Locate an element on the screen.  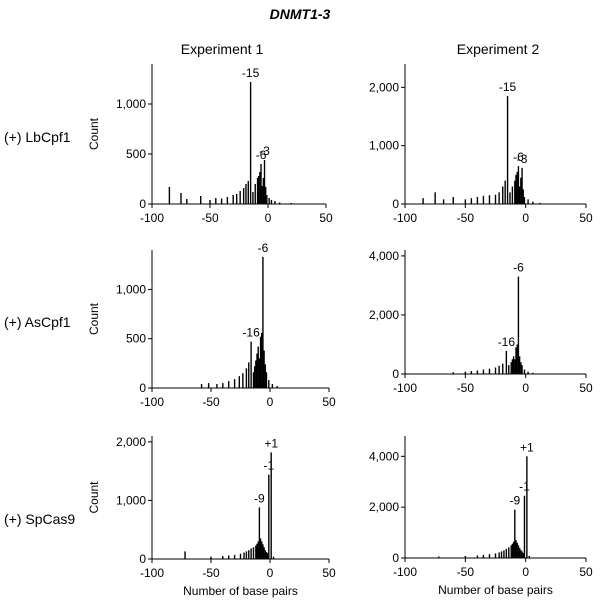
column-title-experiment-1: Experiment 1 is located at coordinates (222, 49).